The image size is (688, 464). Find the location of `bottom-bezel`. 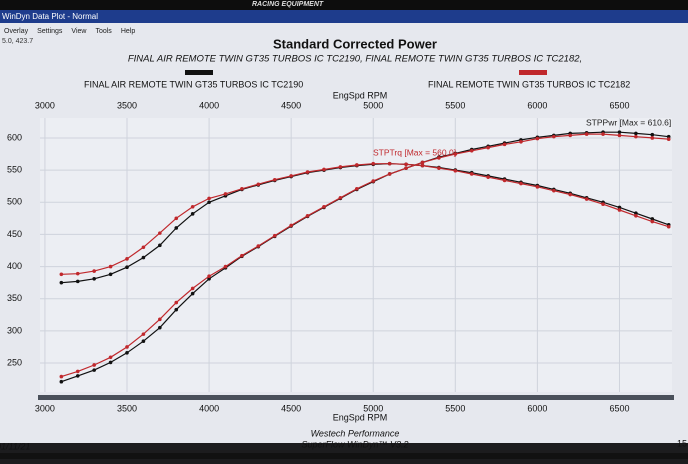

bottom-bezel is located at coordinates (344, 456).